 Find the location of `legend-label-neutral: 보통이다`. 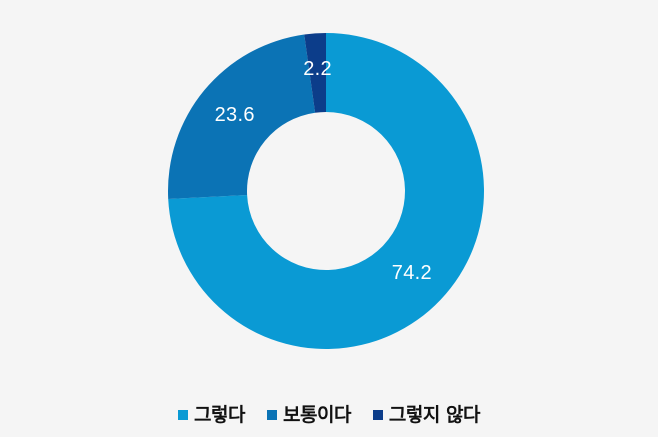

legend-label-neutral: 보통이다 is located at coordinates (317, 415).